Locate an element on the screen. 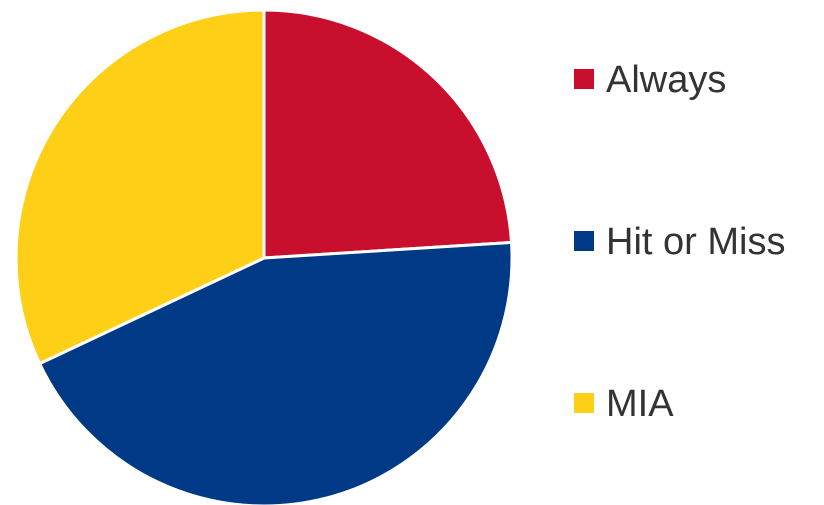 This screenshot has height=505, width=824. legend-swatch-mia is located at coordinates (584, 403).